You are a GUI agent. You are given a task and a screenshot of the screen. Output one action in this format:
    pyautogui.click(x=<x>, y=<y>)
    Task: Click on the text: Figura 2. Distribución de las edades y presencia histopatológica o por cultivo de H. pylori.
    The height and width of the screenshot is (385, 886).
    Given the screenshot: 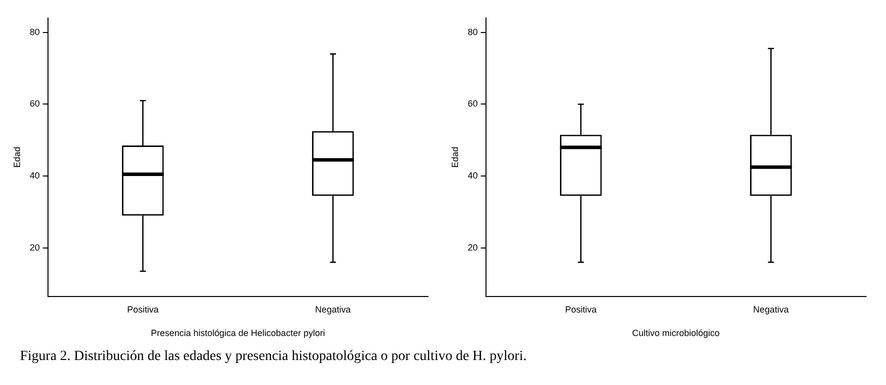 What is the action you would take?
    pyautogui.click(x=274, y=357)
    